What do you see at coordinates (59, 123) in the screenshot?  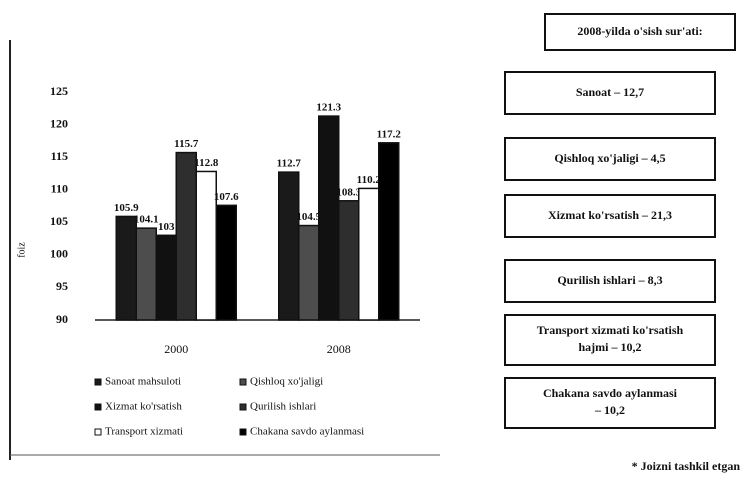 I see `y-tick-label: 120` at bounding box center [59, 123].